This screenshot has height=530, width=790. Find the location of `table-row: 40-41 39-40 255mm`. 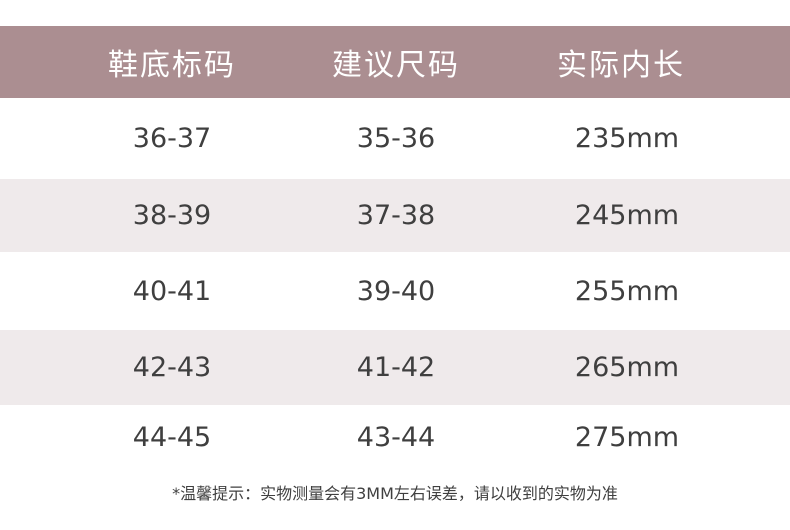

table-row: 40-41 39-40 255mm is located at coordinates (395, 291).